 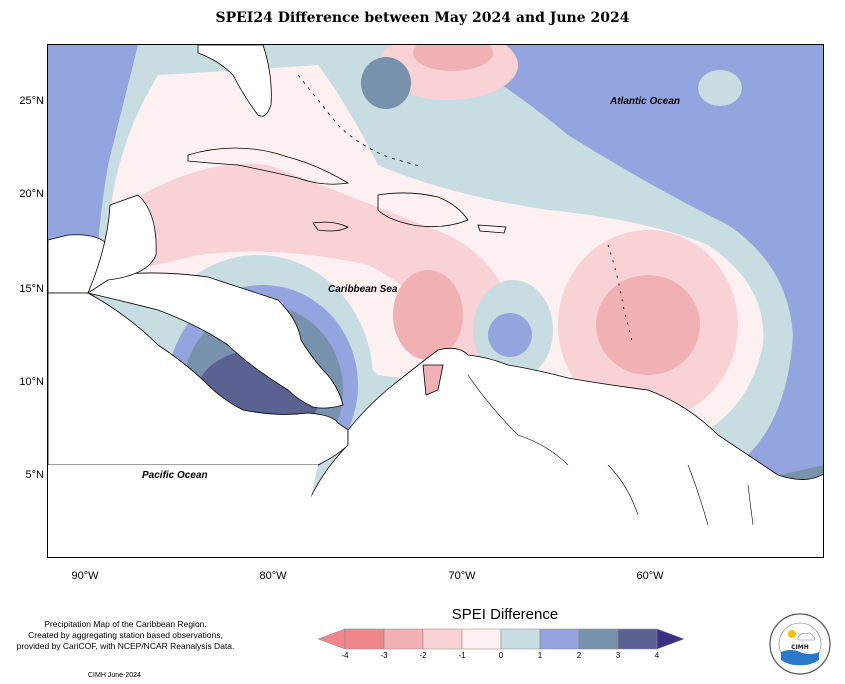 What do you see at coordinates (31, 101) in the screenshot?
I see `lat-tick-25n: 25°N` at bounding box center [31, 101].